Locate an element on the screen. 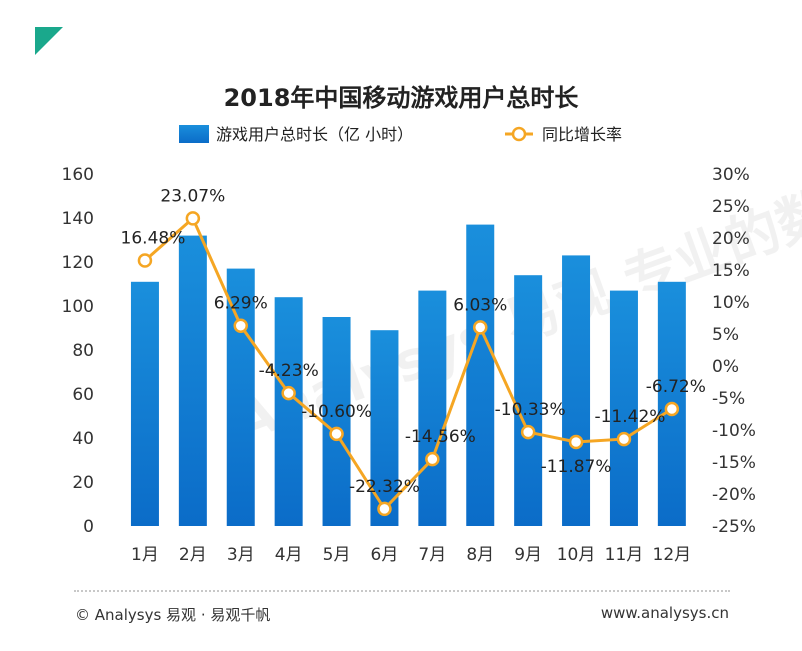 The image size is (802, 651). right-tick-label: 20% is located at coordinates (731, 239).